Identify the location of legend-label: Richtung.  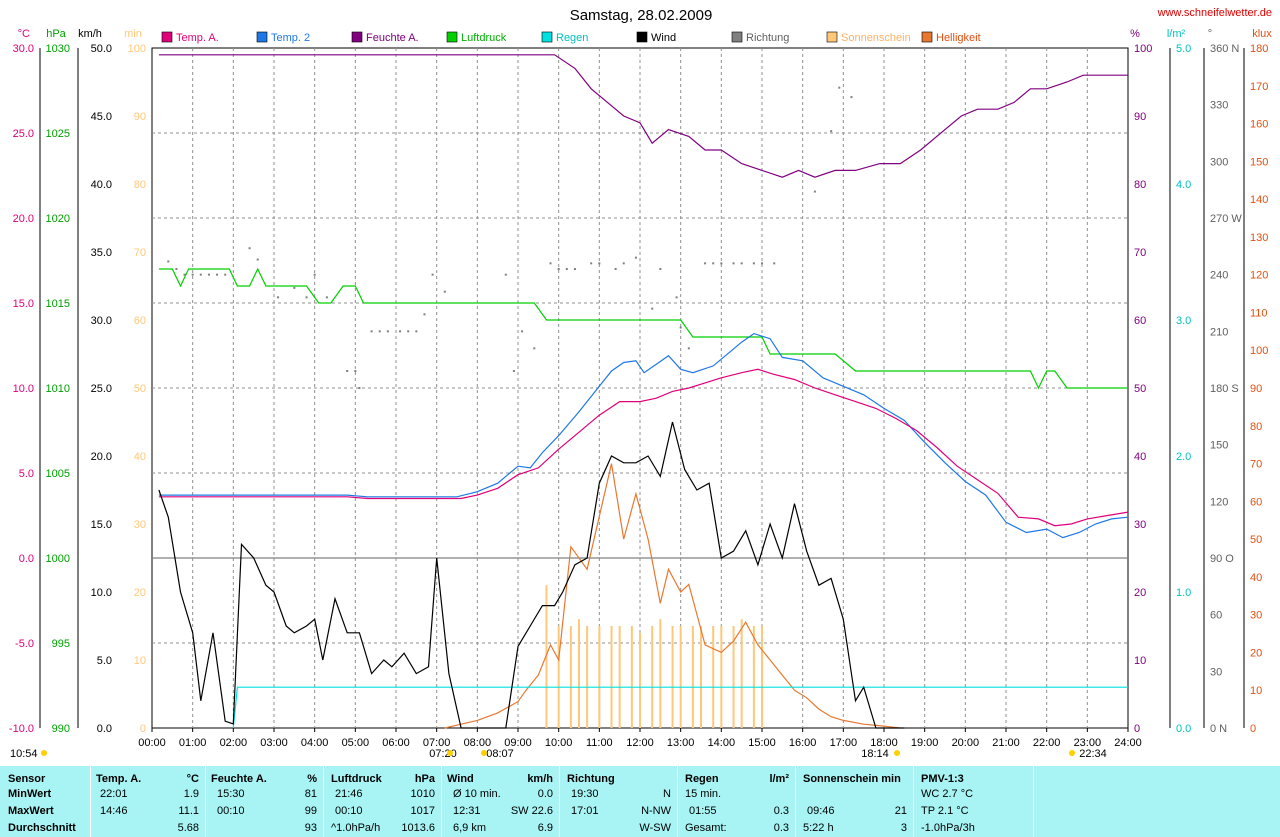
(767, 38).